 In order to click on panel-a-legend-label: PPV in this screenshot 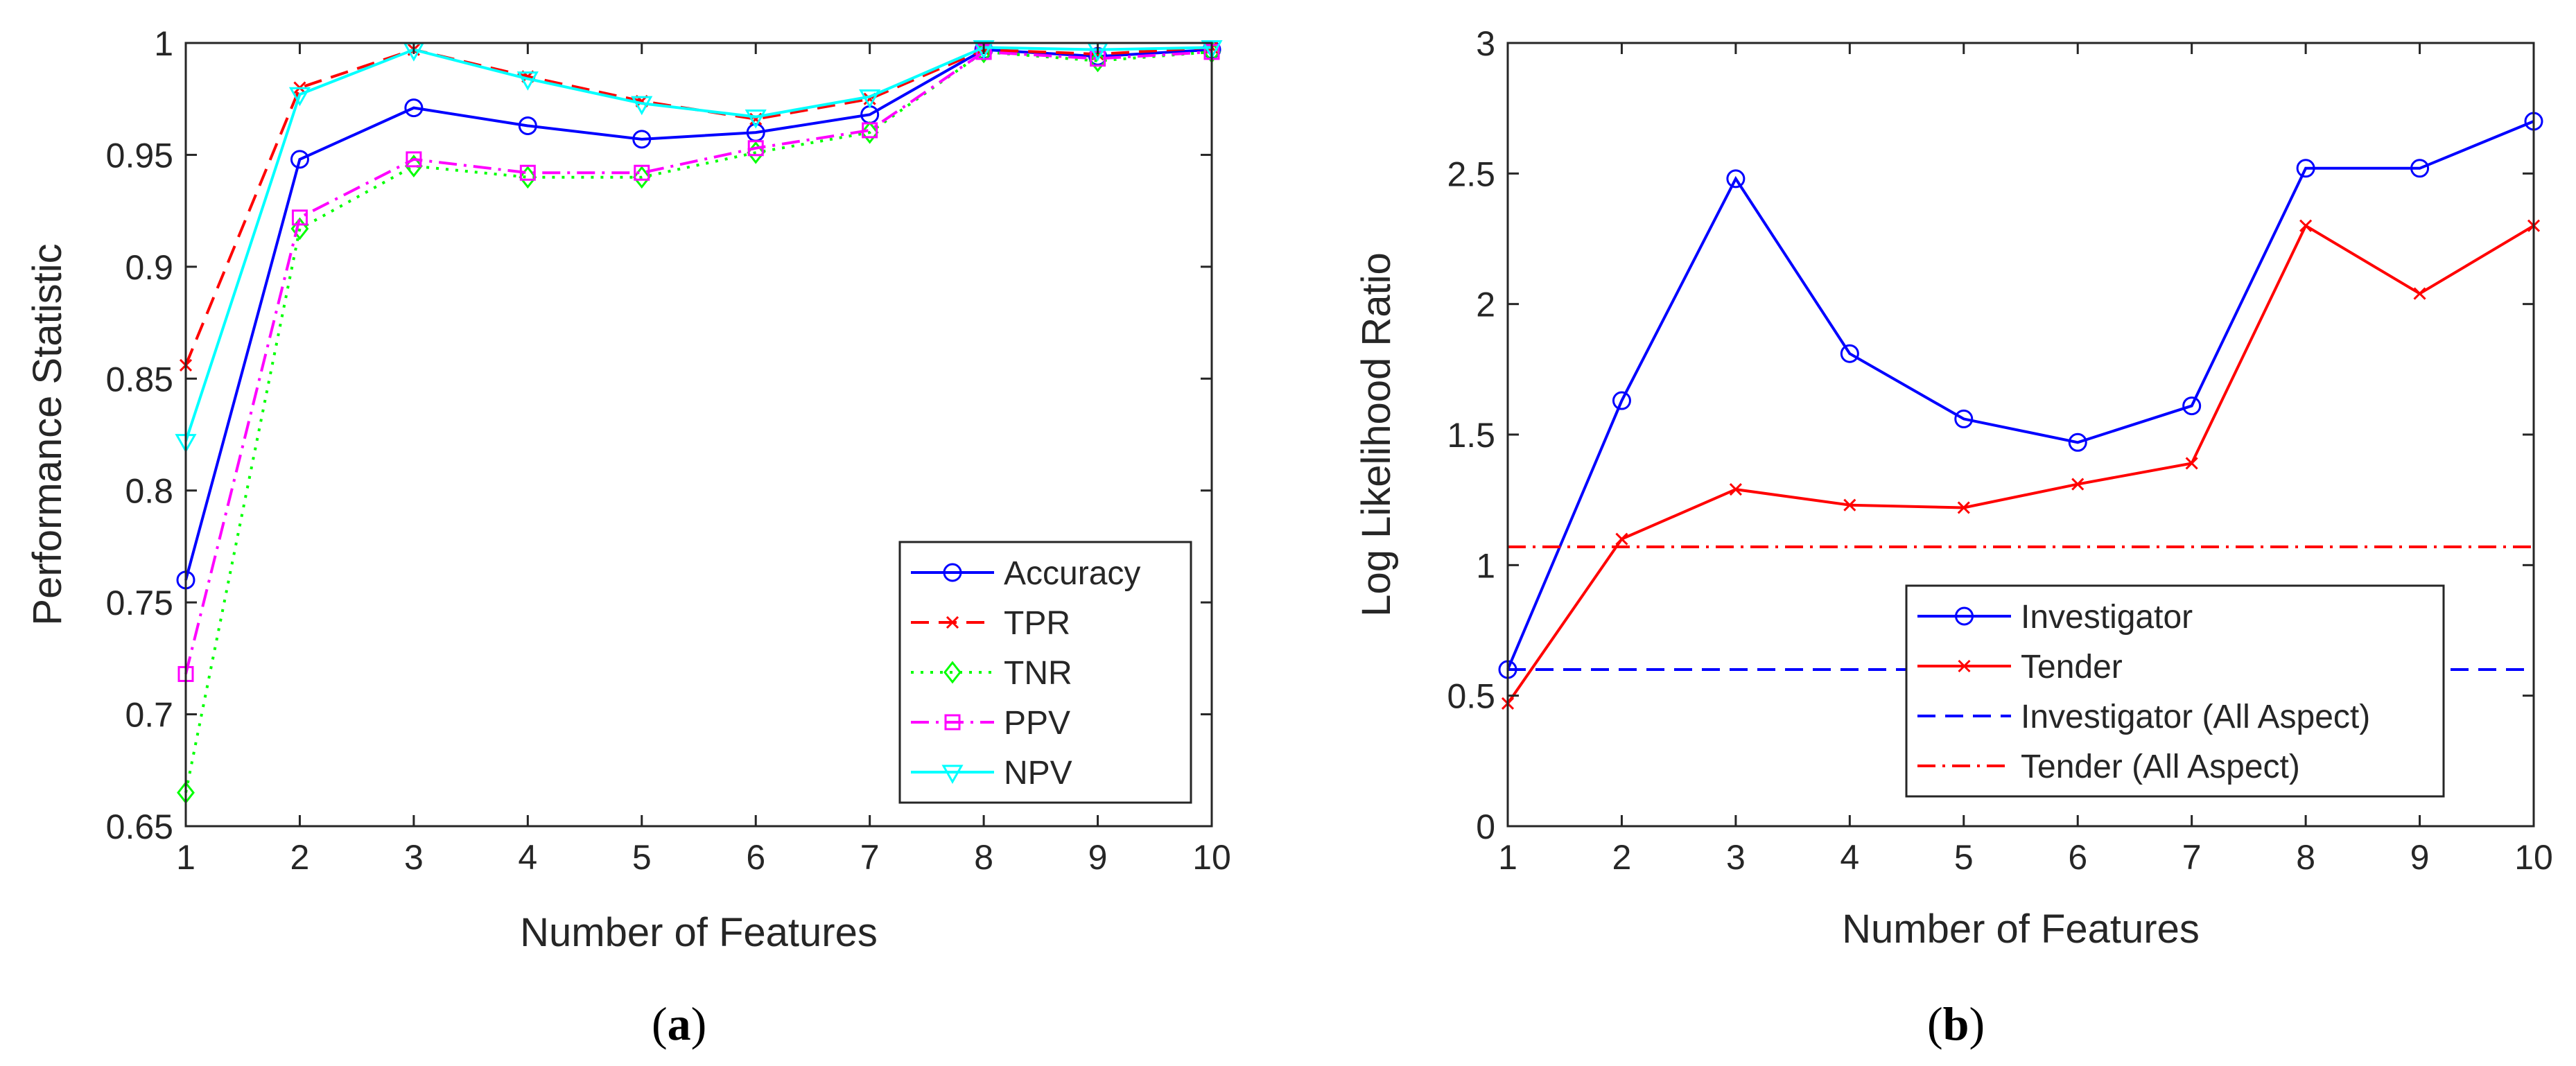, I will do `click(1037, 723)`.